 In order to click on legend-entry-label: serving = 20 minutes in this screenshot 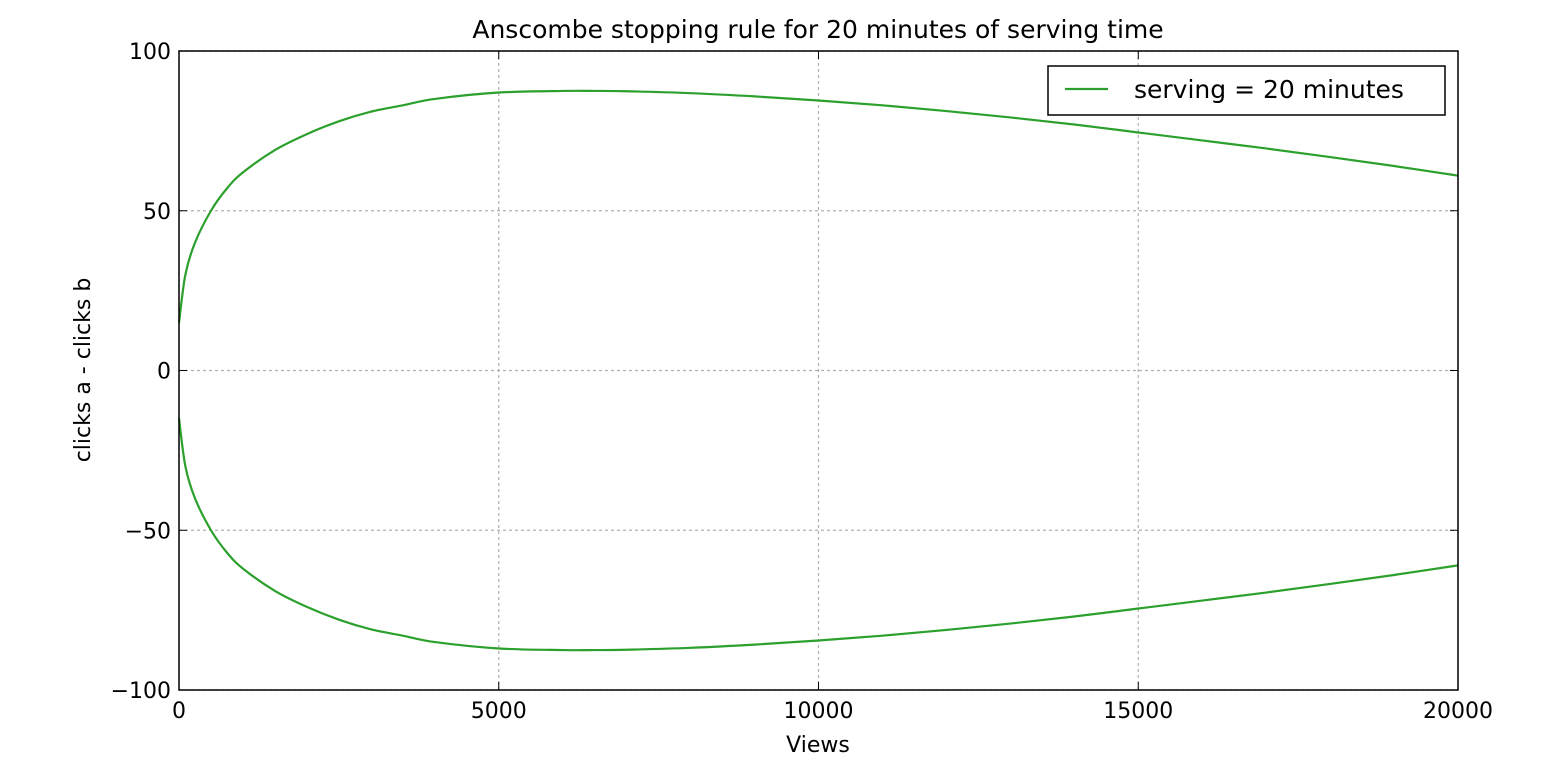, I will do `click(1269, 89)`.